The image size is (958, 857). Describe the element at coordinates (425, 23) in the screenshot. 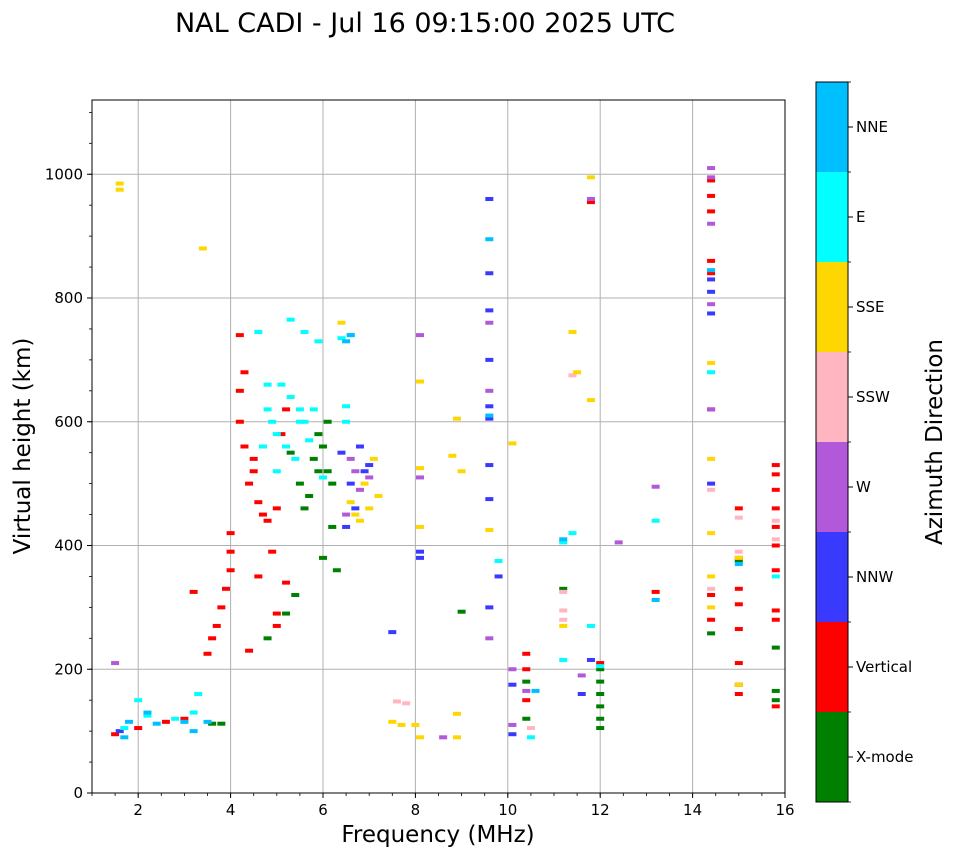

I see `chart-title: NAL CADI - Jul 16 09:15:00 2025 UTC` at that location.